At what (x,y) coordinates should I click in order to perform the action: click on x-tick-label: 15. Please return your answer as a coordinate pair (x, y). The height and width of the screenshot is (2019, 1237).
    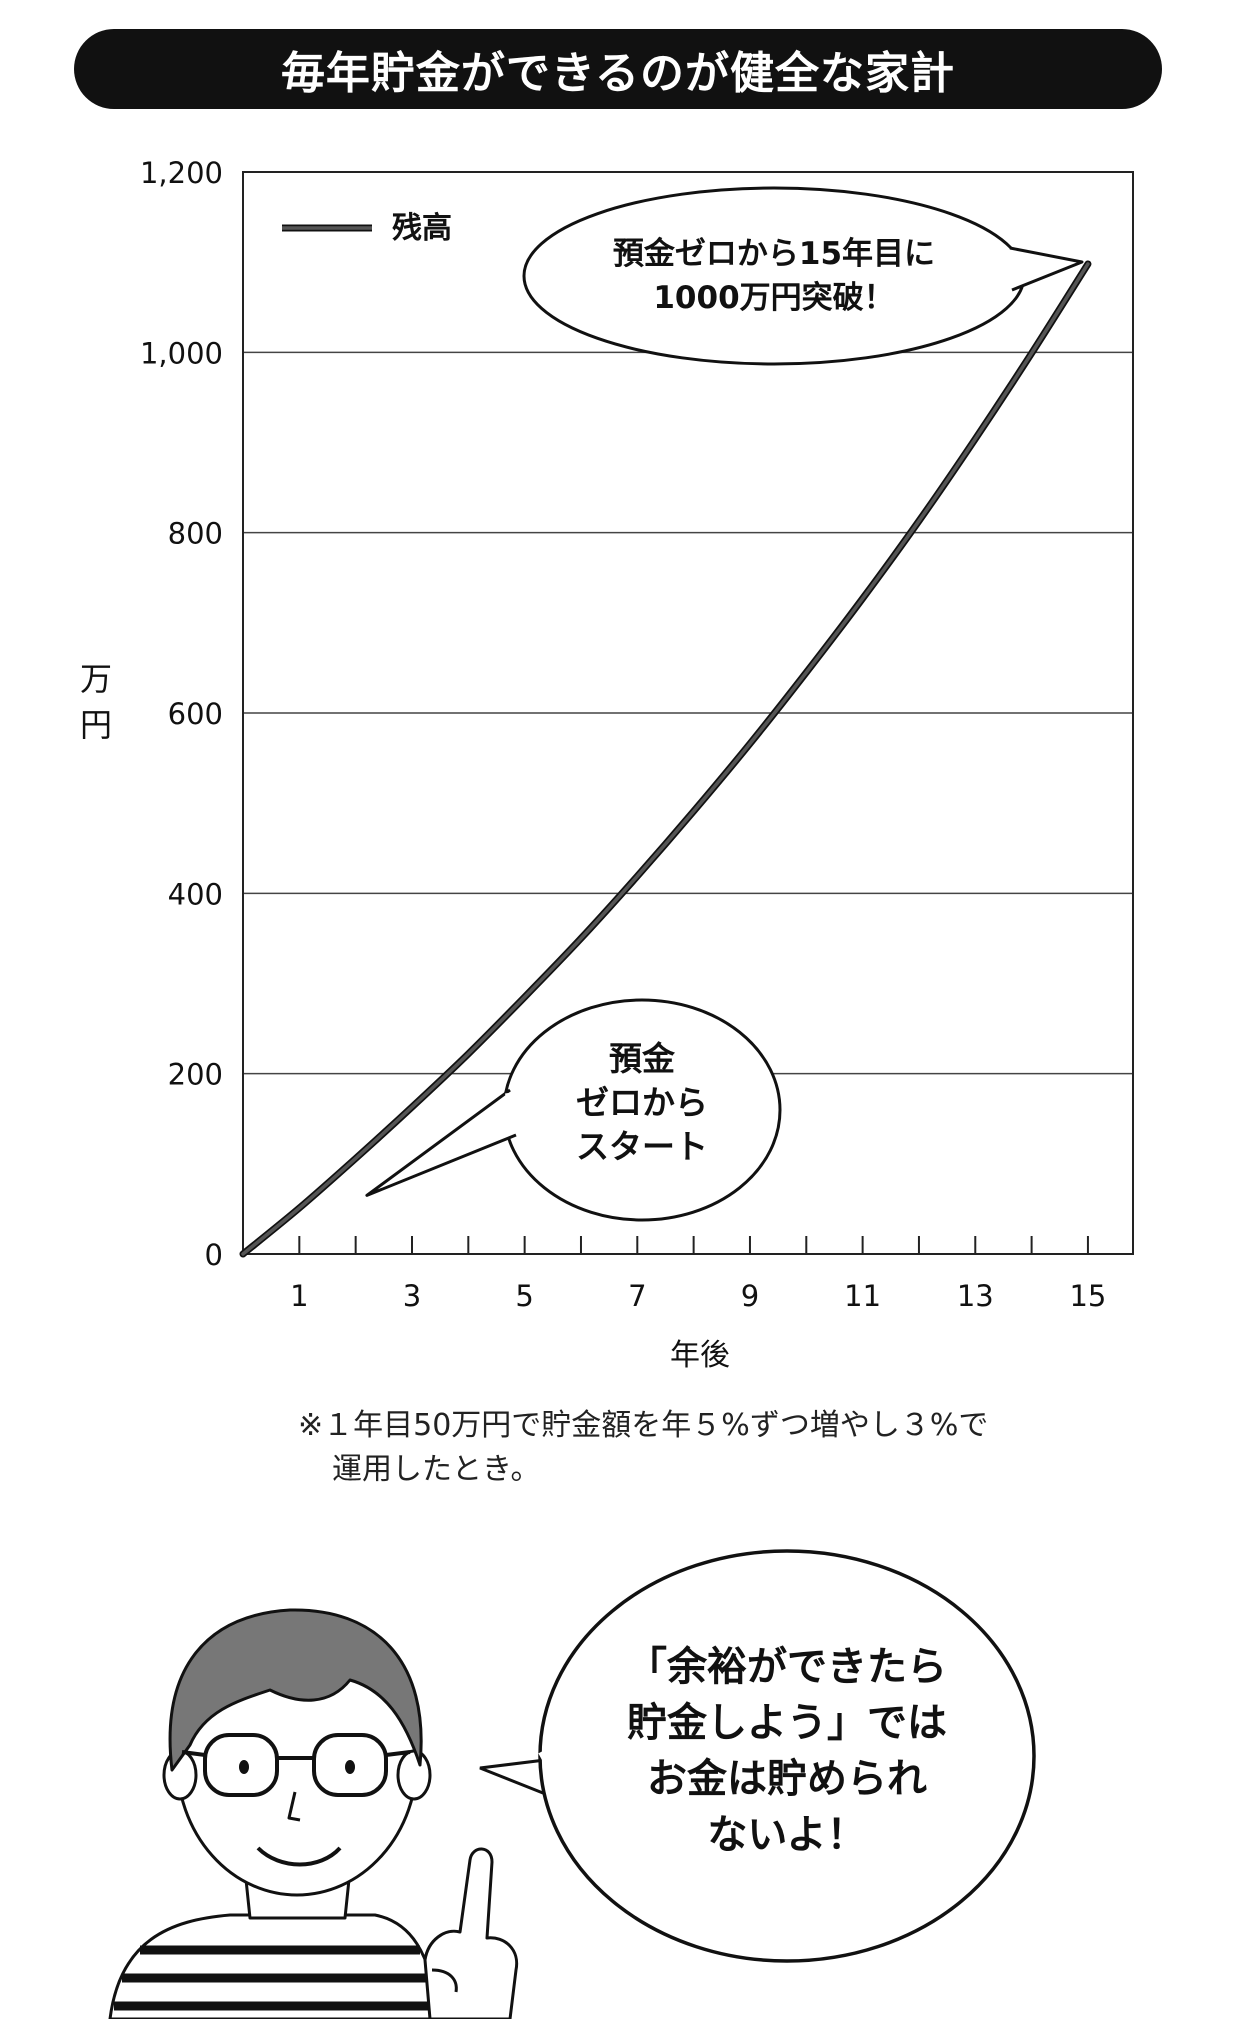
    Looking at the image, I should click on (1087, 1296).